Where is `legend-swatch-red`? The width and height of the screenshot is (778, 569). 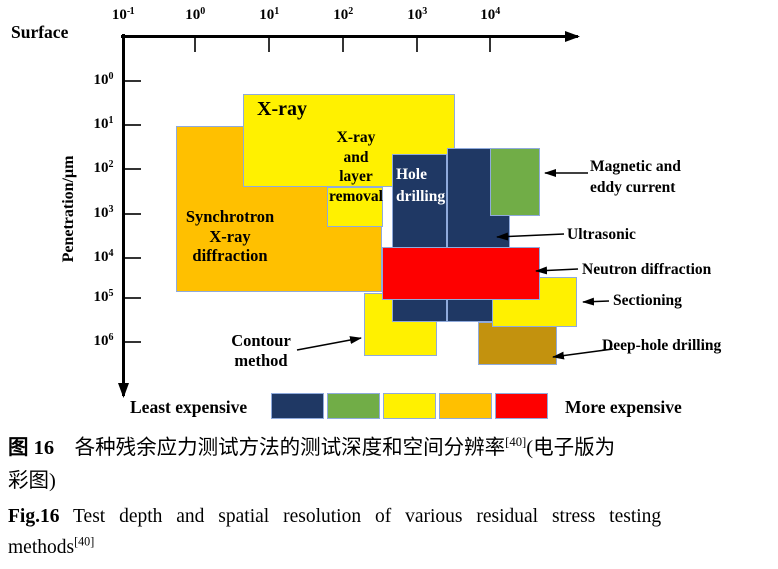
legend-swatch-red is located at coordinates (521, 406).